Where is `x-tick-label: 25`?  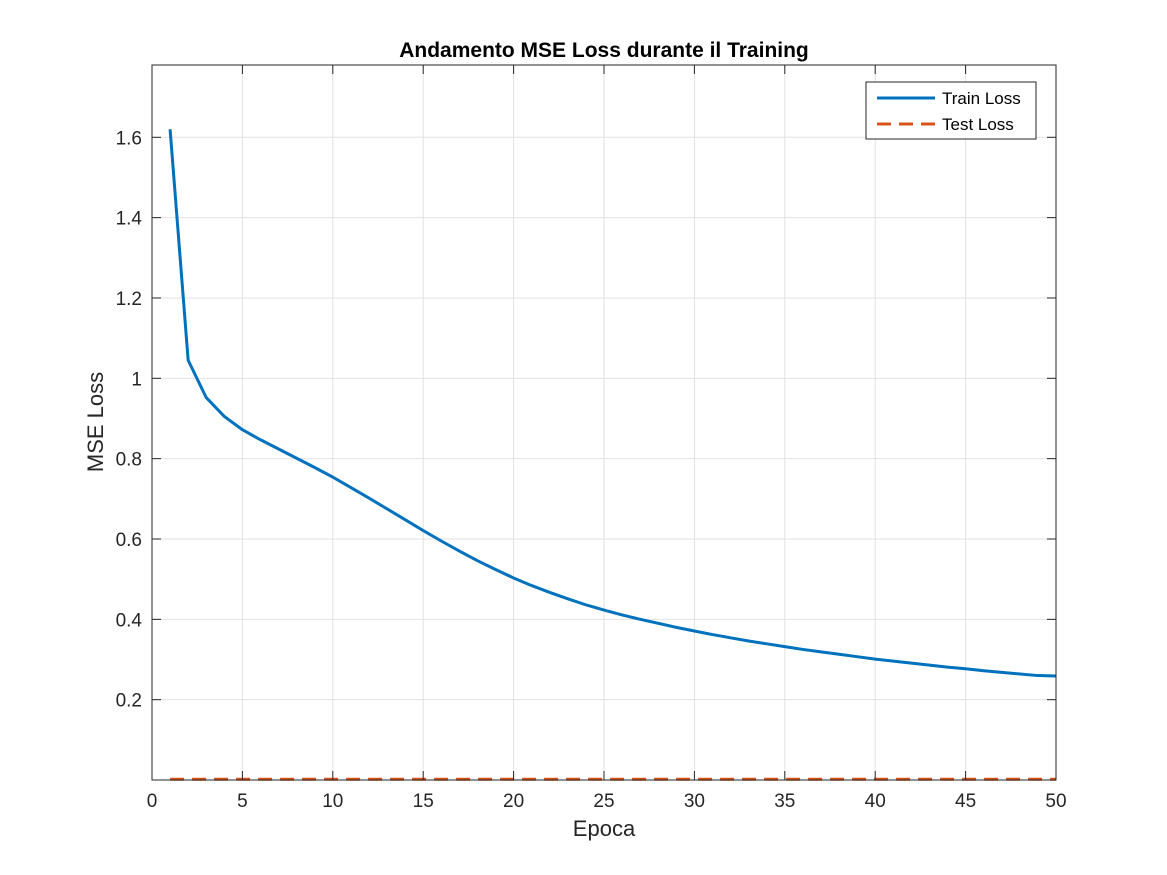
x-tick-label: 25 is located at coordinates (603, 801).